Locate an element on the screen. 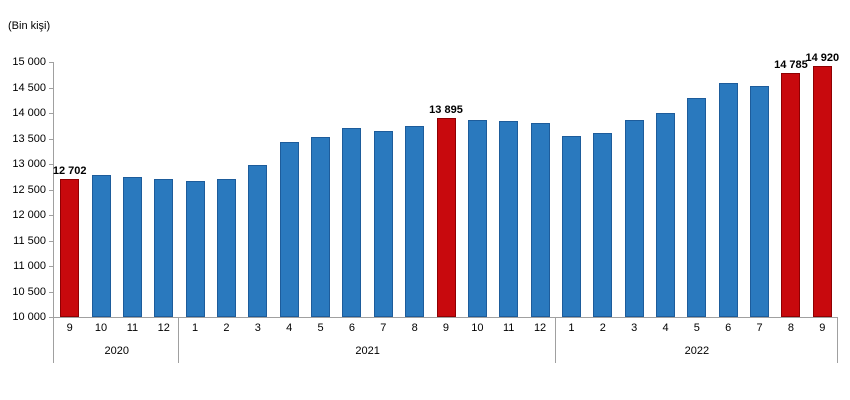  y-tick-label: 10 500 is located at coordinates (29, 291).